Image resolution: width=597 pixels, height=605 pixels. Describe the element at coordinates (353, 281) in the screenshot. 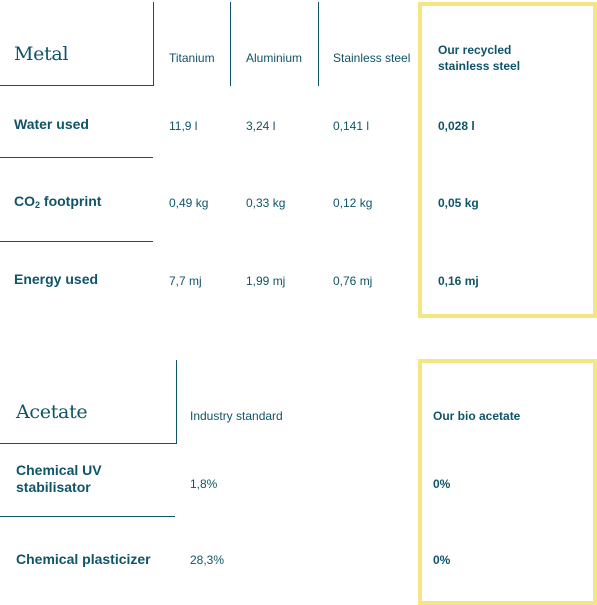

I see `cell-energy-stainless-steel: 0,76 mj` at that location.